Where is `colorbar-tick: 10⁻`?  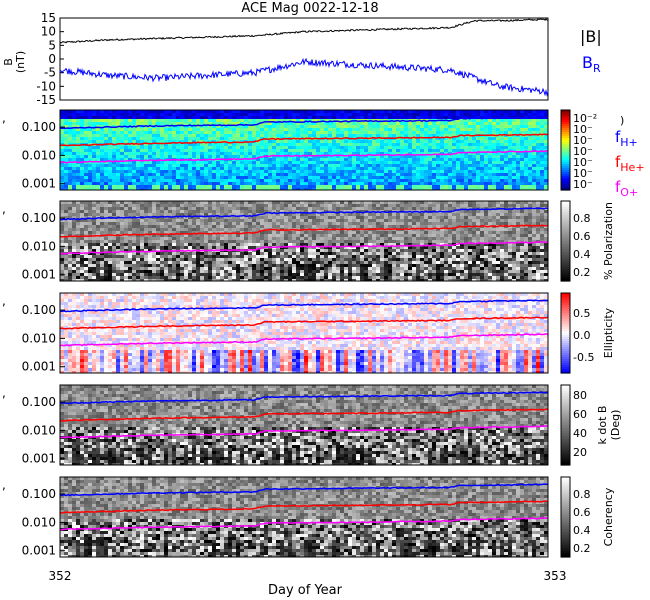
colorbar-tick: 10⁻ is located at coordinates (583, 140).